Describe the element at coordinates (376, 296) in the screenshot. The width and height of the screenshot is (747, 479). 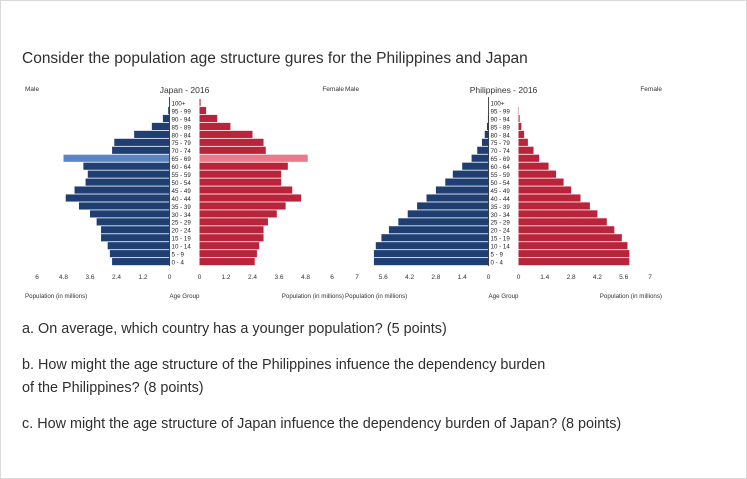
I see `left-axis-title: Population (in millions)` at that location.